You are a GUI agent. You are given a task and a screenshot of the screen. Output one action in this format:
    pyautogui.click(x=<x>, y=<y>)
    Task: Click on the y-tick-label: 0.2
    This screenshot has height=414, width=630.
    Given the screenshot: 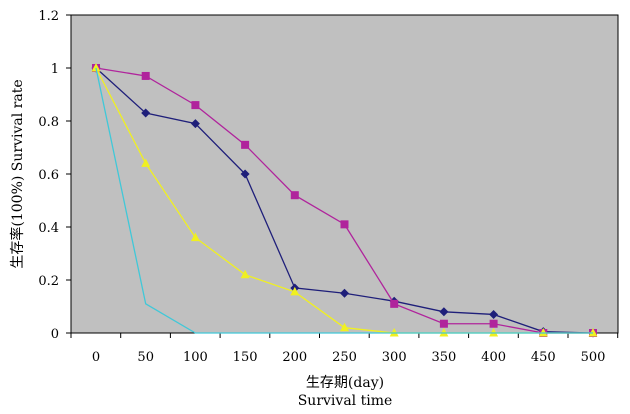 What is the action you would take?
    pyautogui.click(x=48, y=281)
    